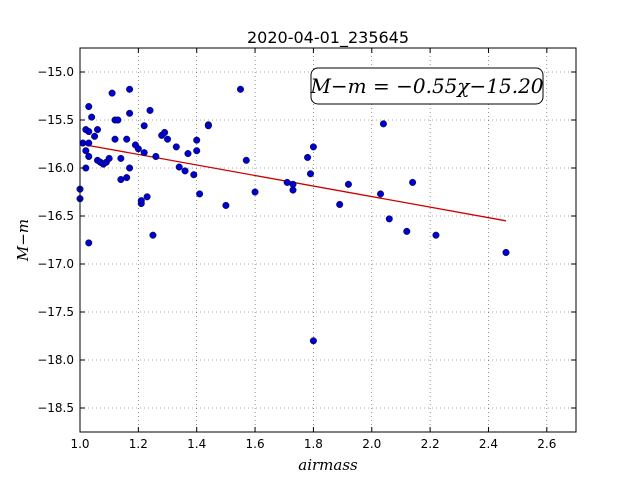 Image resolution: width=640 pixels, height=480 pixels. Describe the element at coordinates (371, 444) in the screenshot. I see `x-tick-label: 2.0` at that location.